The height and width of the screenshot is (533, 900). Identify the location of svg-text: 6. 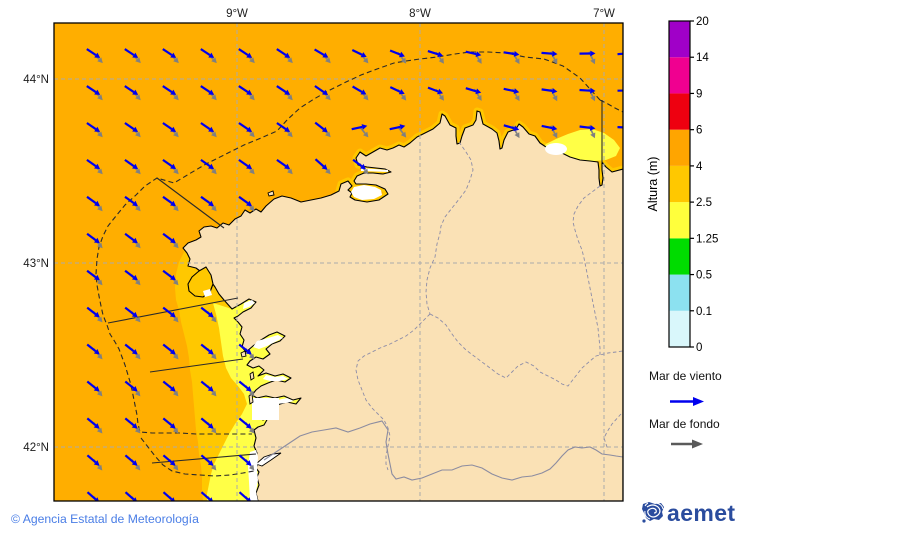
(699, 131).